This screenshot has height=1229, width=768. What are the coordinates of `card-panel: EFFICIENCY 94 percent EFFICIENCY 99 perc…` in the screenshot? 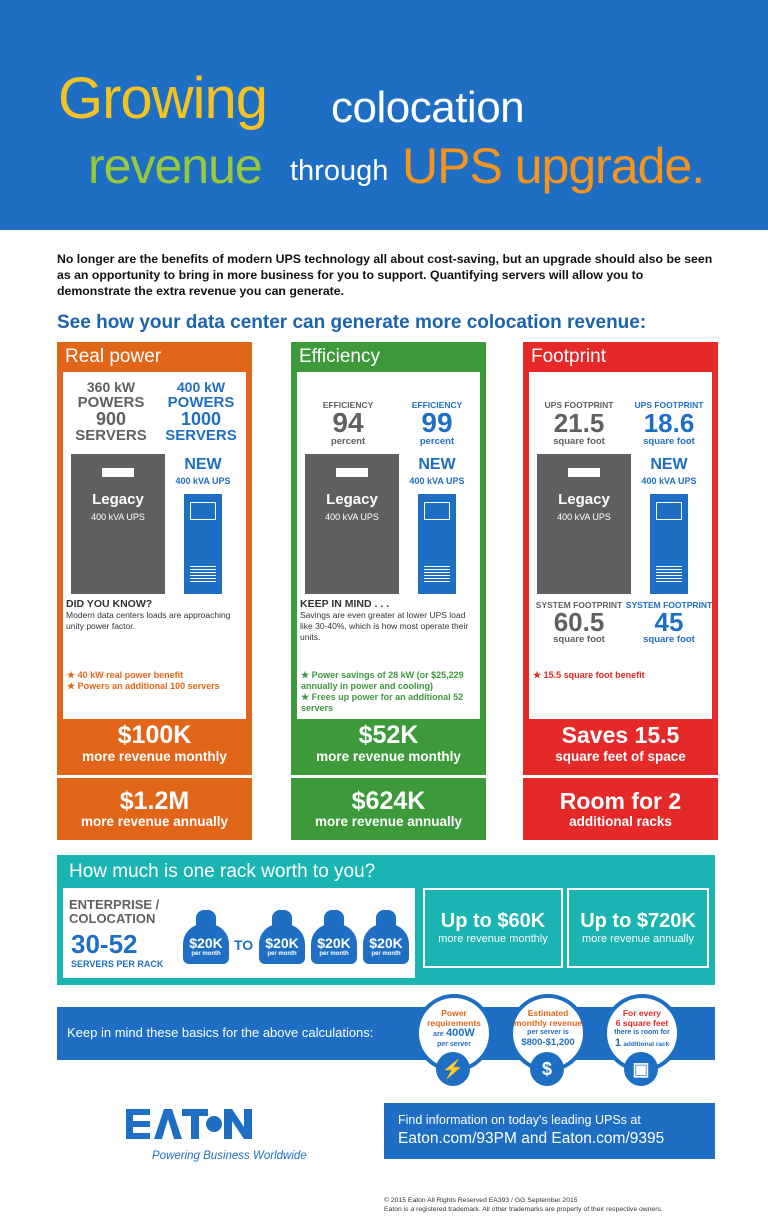 It's located at (388, 545).